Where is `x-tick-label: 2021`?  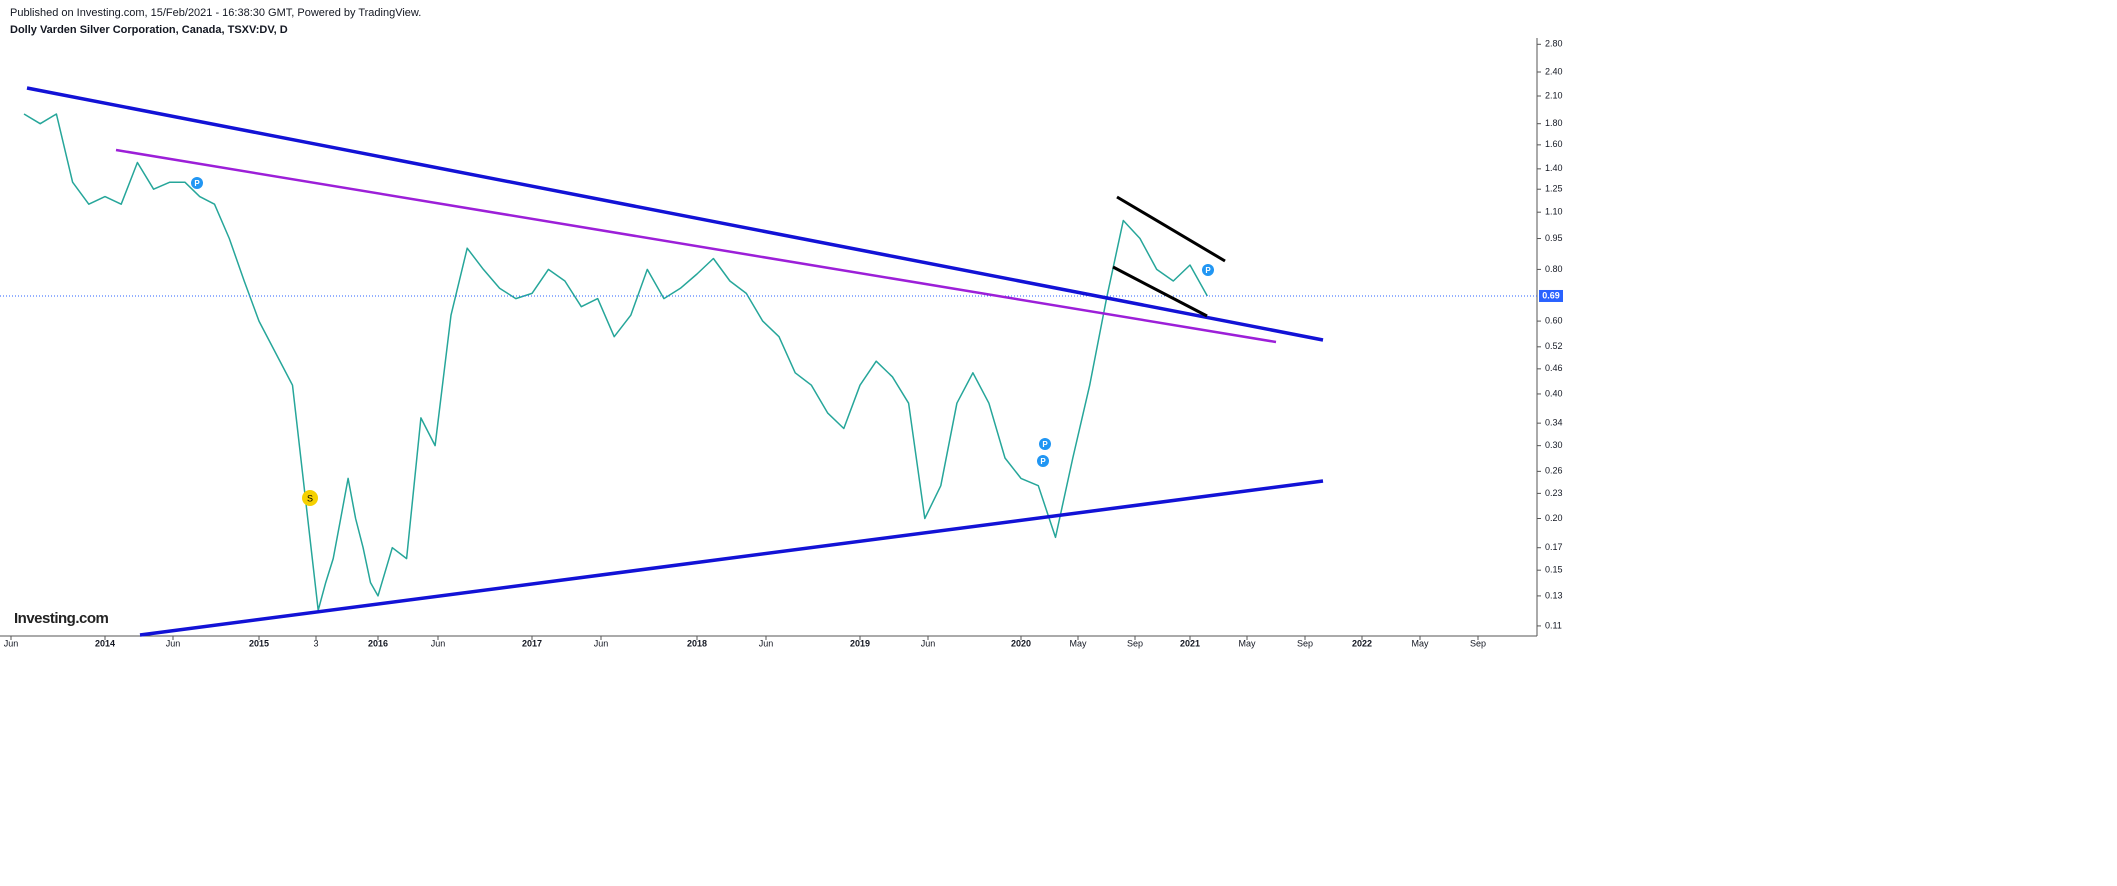
x-tick-label: 2021 is located at coordinates (1190, 643).